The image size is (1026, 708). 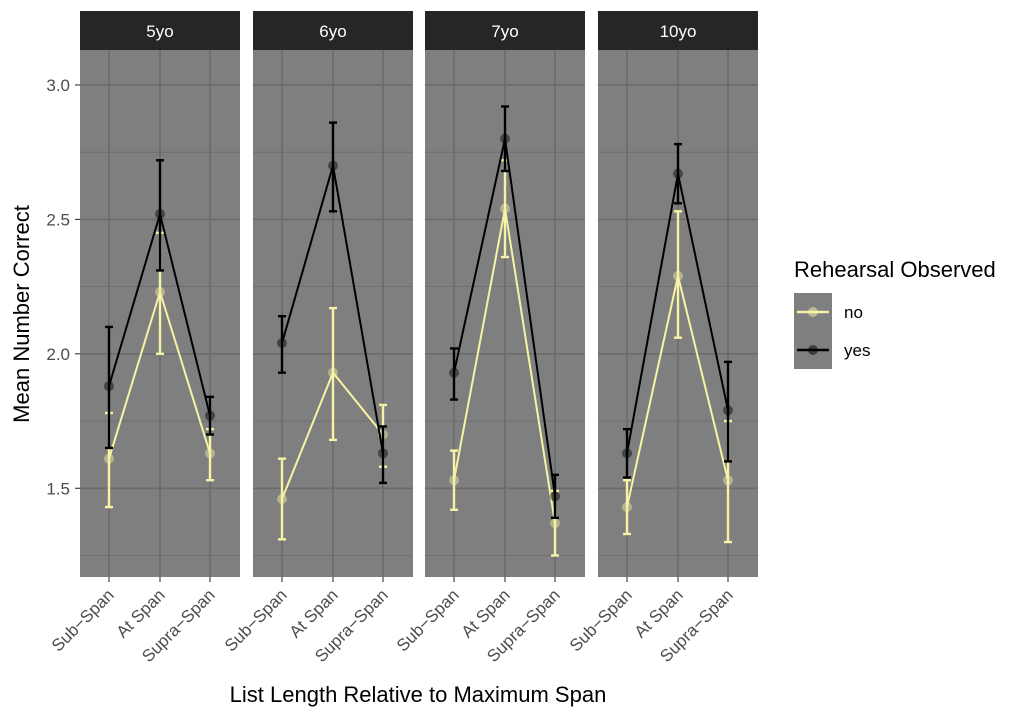 What do you see at coordinates (828, 312) in the screenshot?
I see `legend-entry-no: no` at bounding box center [828, 312].